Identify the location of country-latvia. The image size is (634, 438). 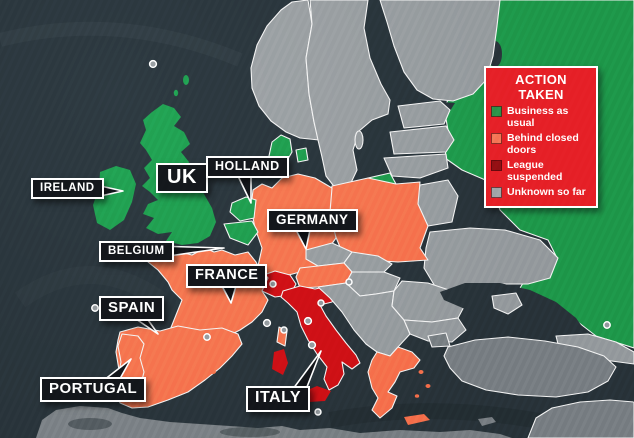
(422, 140).